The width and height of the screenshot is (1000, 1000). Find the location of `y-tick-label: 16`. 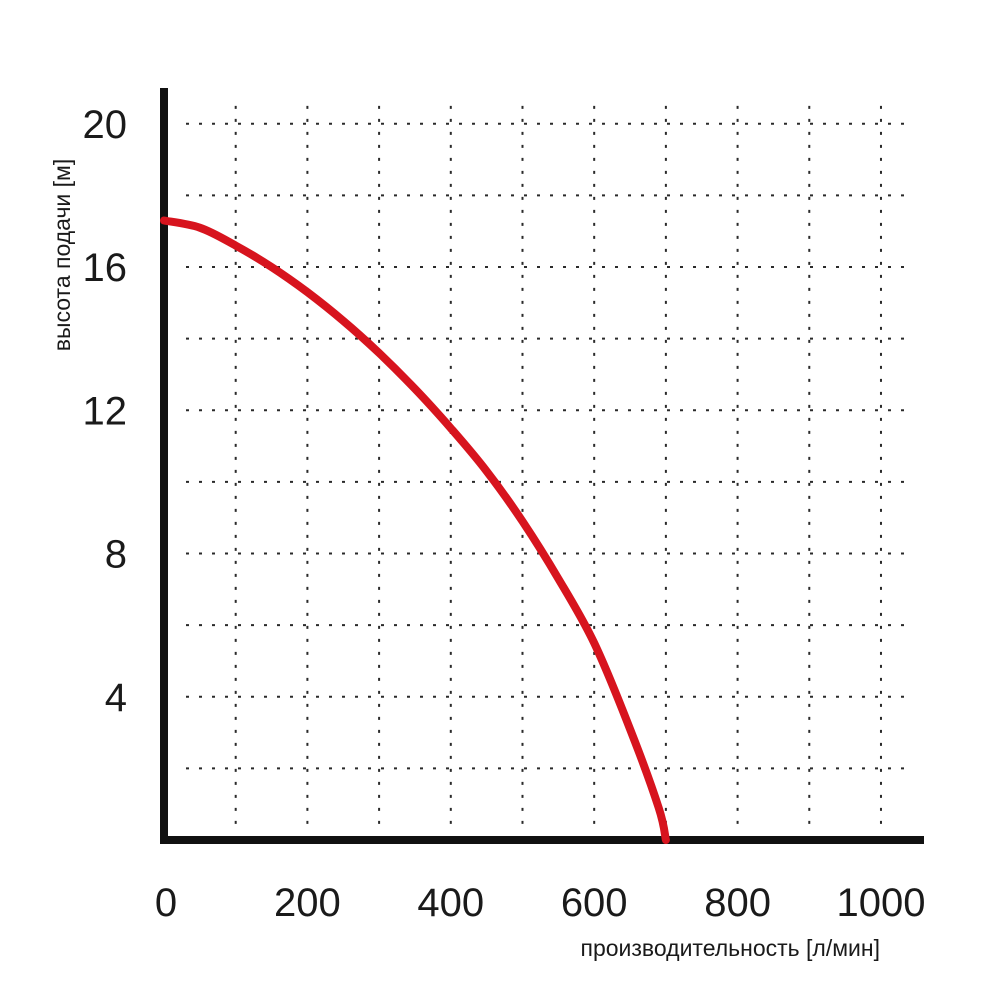

y-tick-label: 16 is located at coordinates (105, 268).